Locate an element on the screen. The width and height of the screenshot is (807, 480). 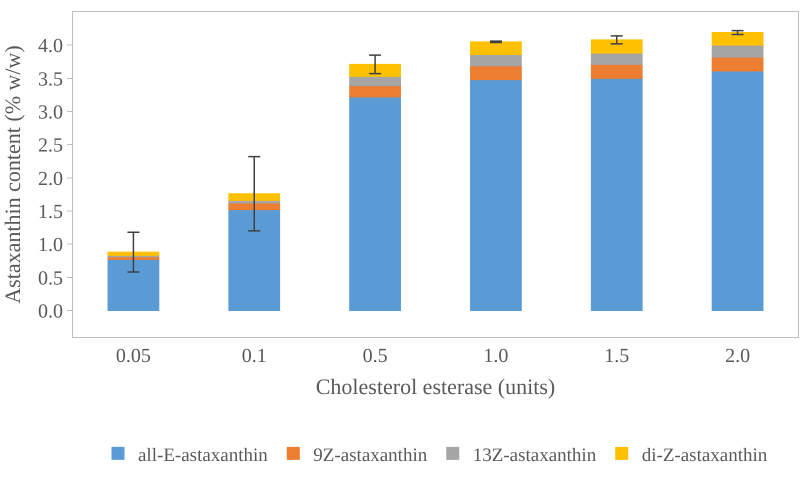
y-tick-label: 2.0 is located at coordinates (50, 179).